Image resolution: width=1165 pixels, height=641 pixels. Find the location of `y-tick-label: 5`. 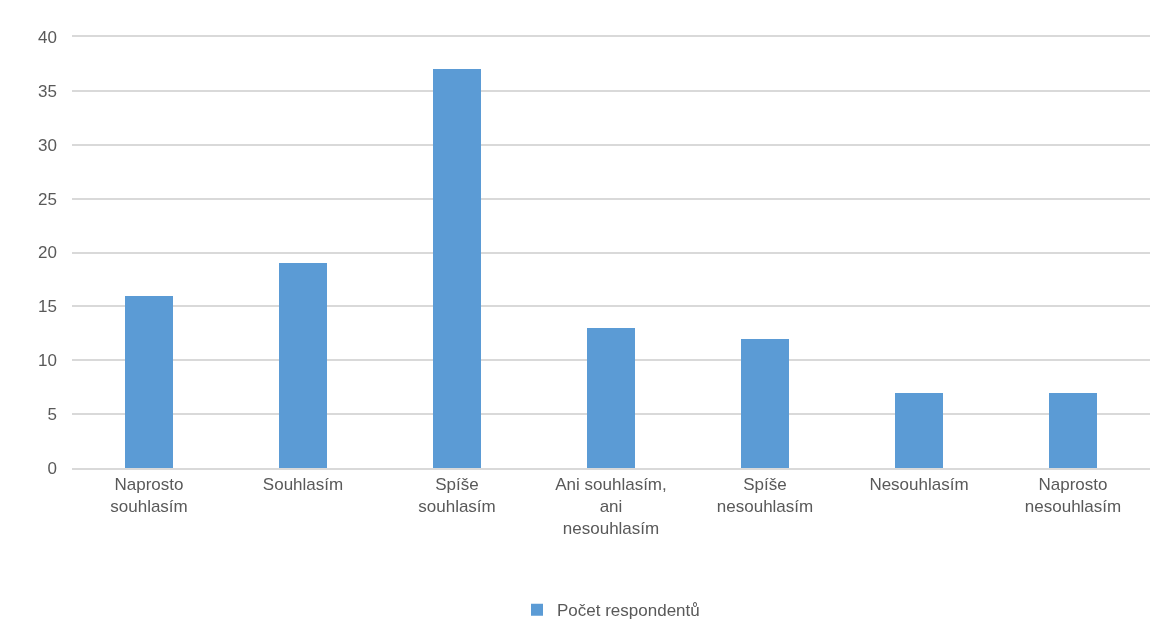

y-tick-label: 5 is located at coordinates (52, 415).